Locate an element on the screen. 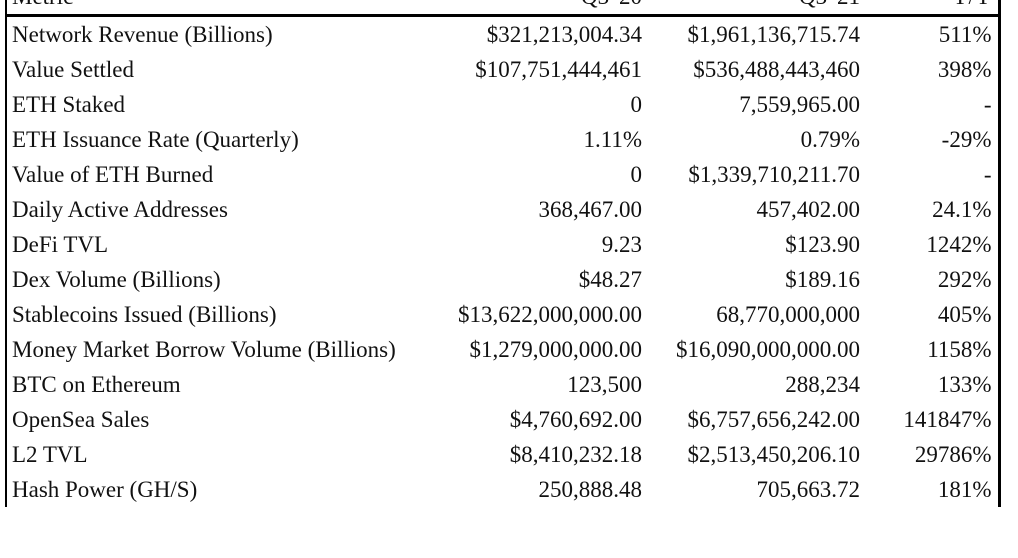 Image resolution: width=1018 pixels, height=558 pixels. metric-value: 288,234 is located at coordinates (822, 384).